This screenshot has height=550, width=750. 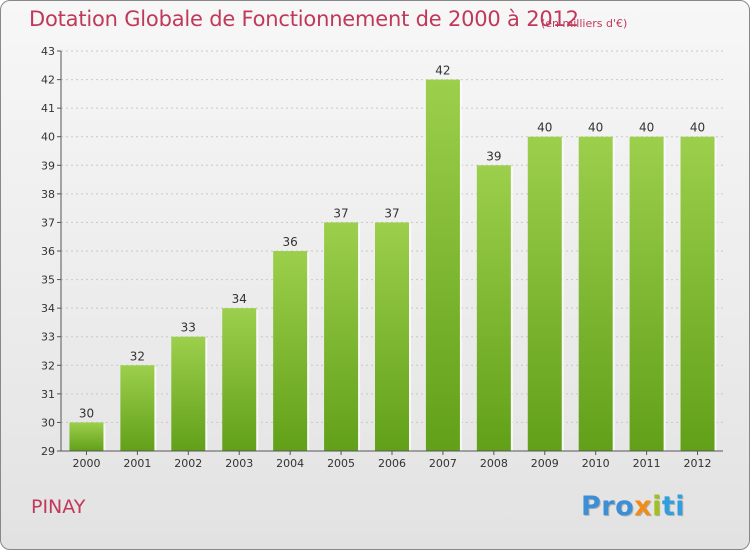 What do you see at coordinates (608, 506) in the screenshot?
I see `logo-text-part: Pro` at bounding box center [608, 506].